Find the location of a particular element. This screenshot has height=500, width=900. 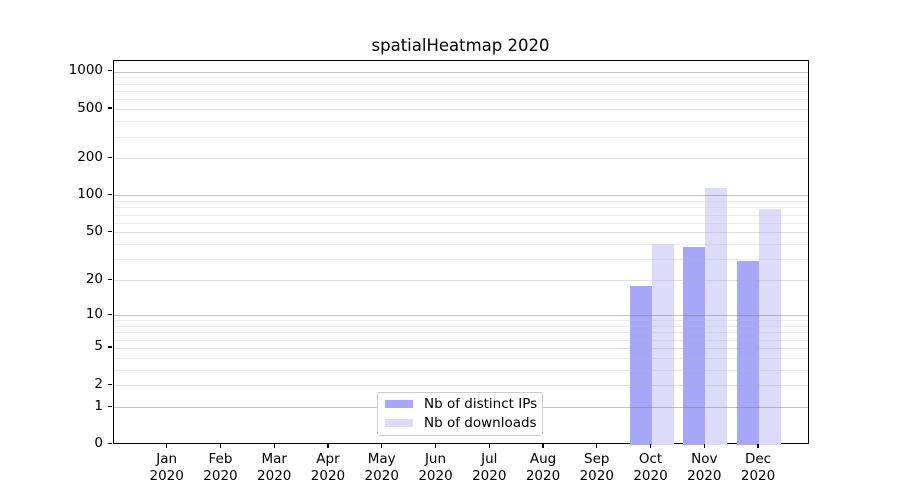

y-tick-label: 0 is located at coordinates (98, 443).